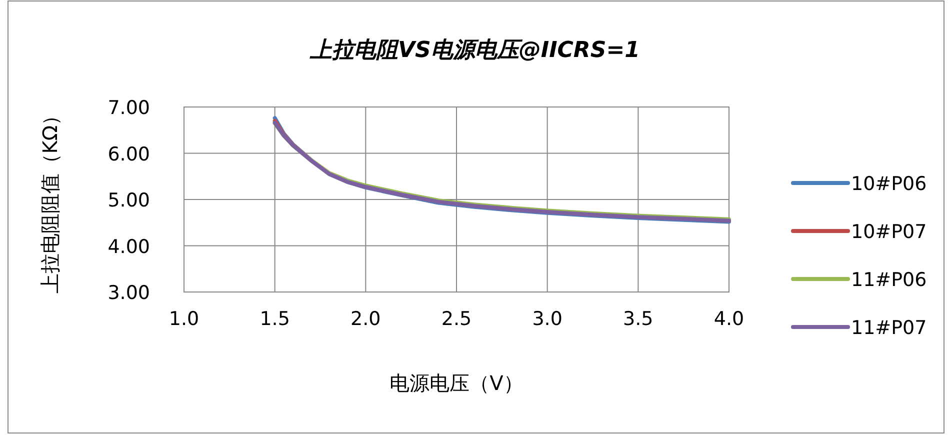 Image resolution: width=951 pixels, height=435 pixels. I want to click on y-tick-label: 5.00, so click(129, 201).